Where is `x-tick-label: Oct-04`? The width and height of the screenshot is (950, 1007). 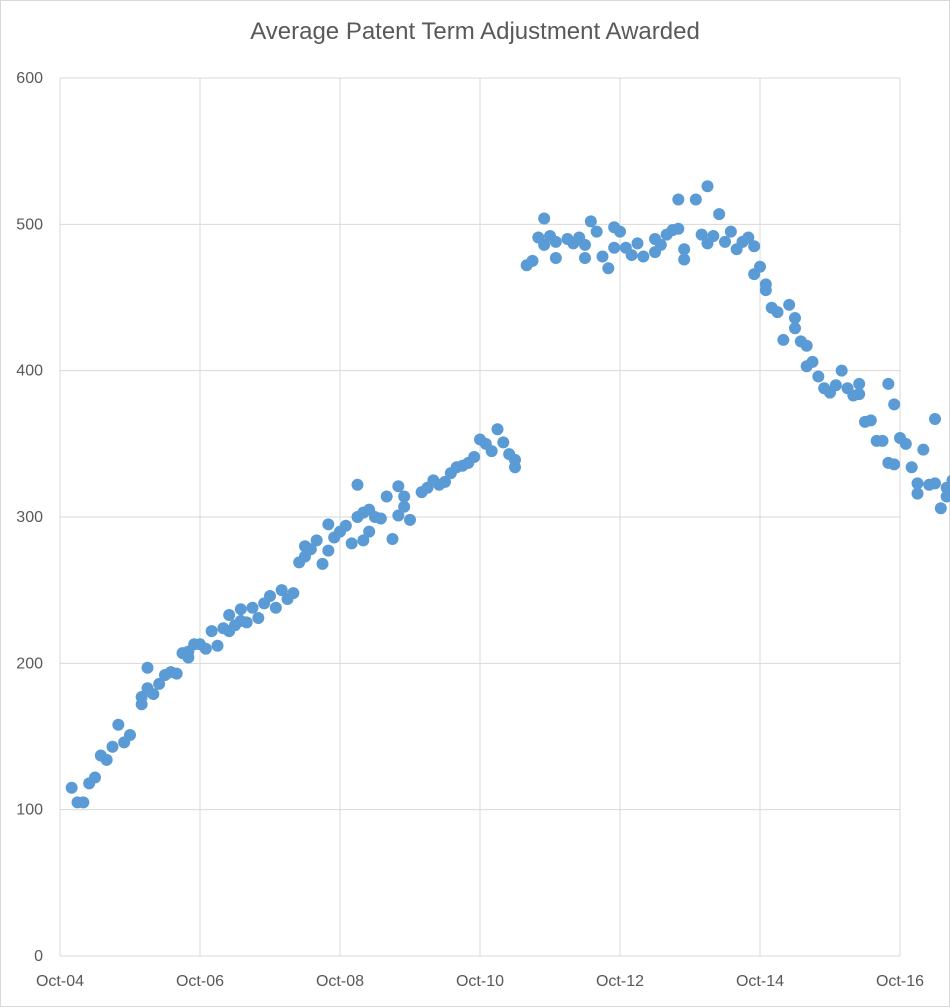
x-tick-label: Oct-04 is located at coordinates (60, 981).